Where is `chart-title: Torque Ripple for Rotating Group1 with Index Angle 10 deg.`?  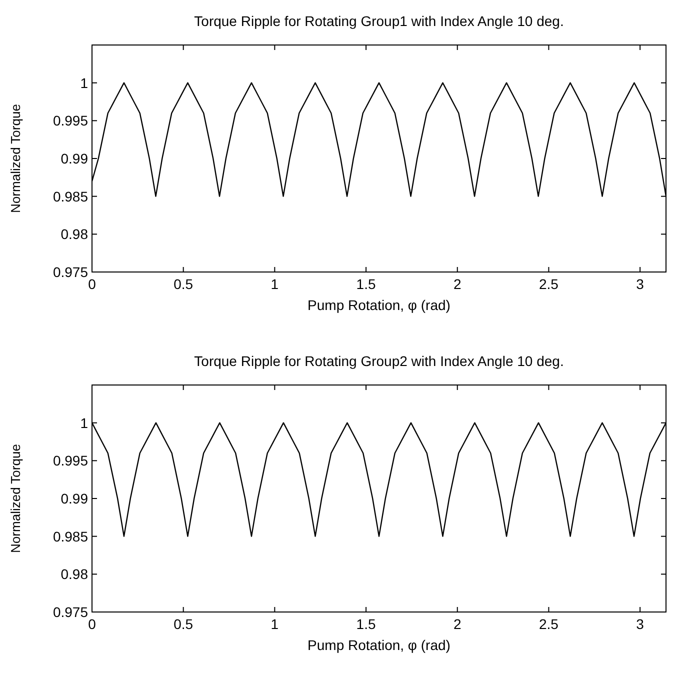
chart-title: Torque Ripple for Rotating Group1 with Index Angle 10 deg. is located at coordinates (379, 21).